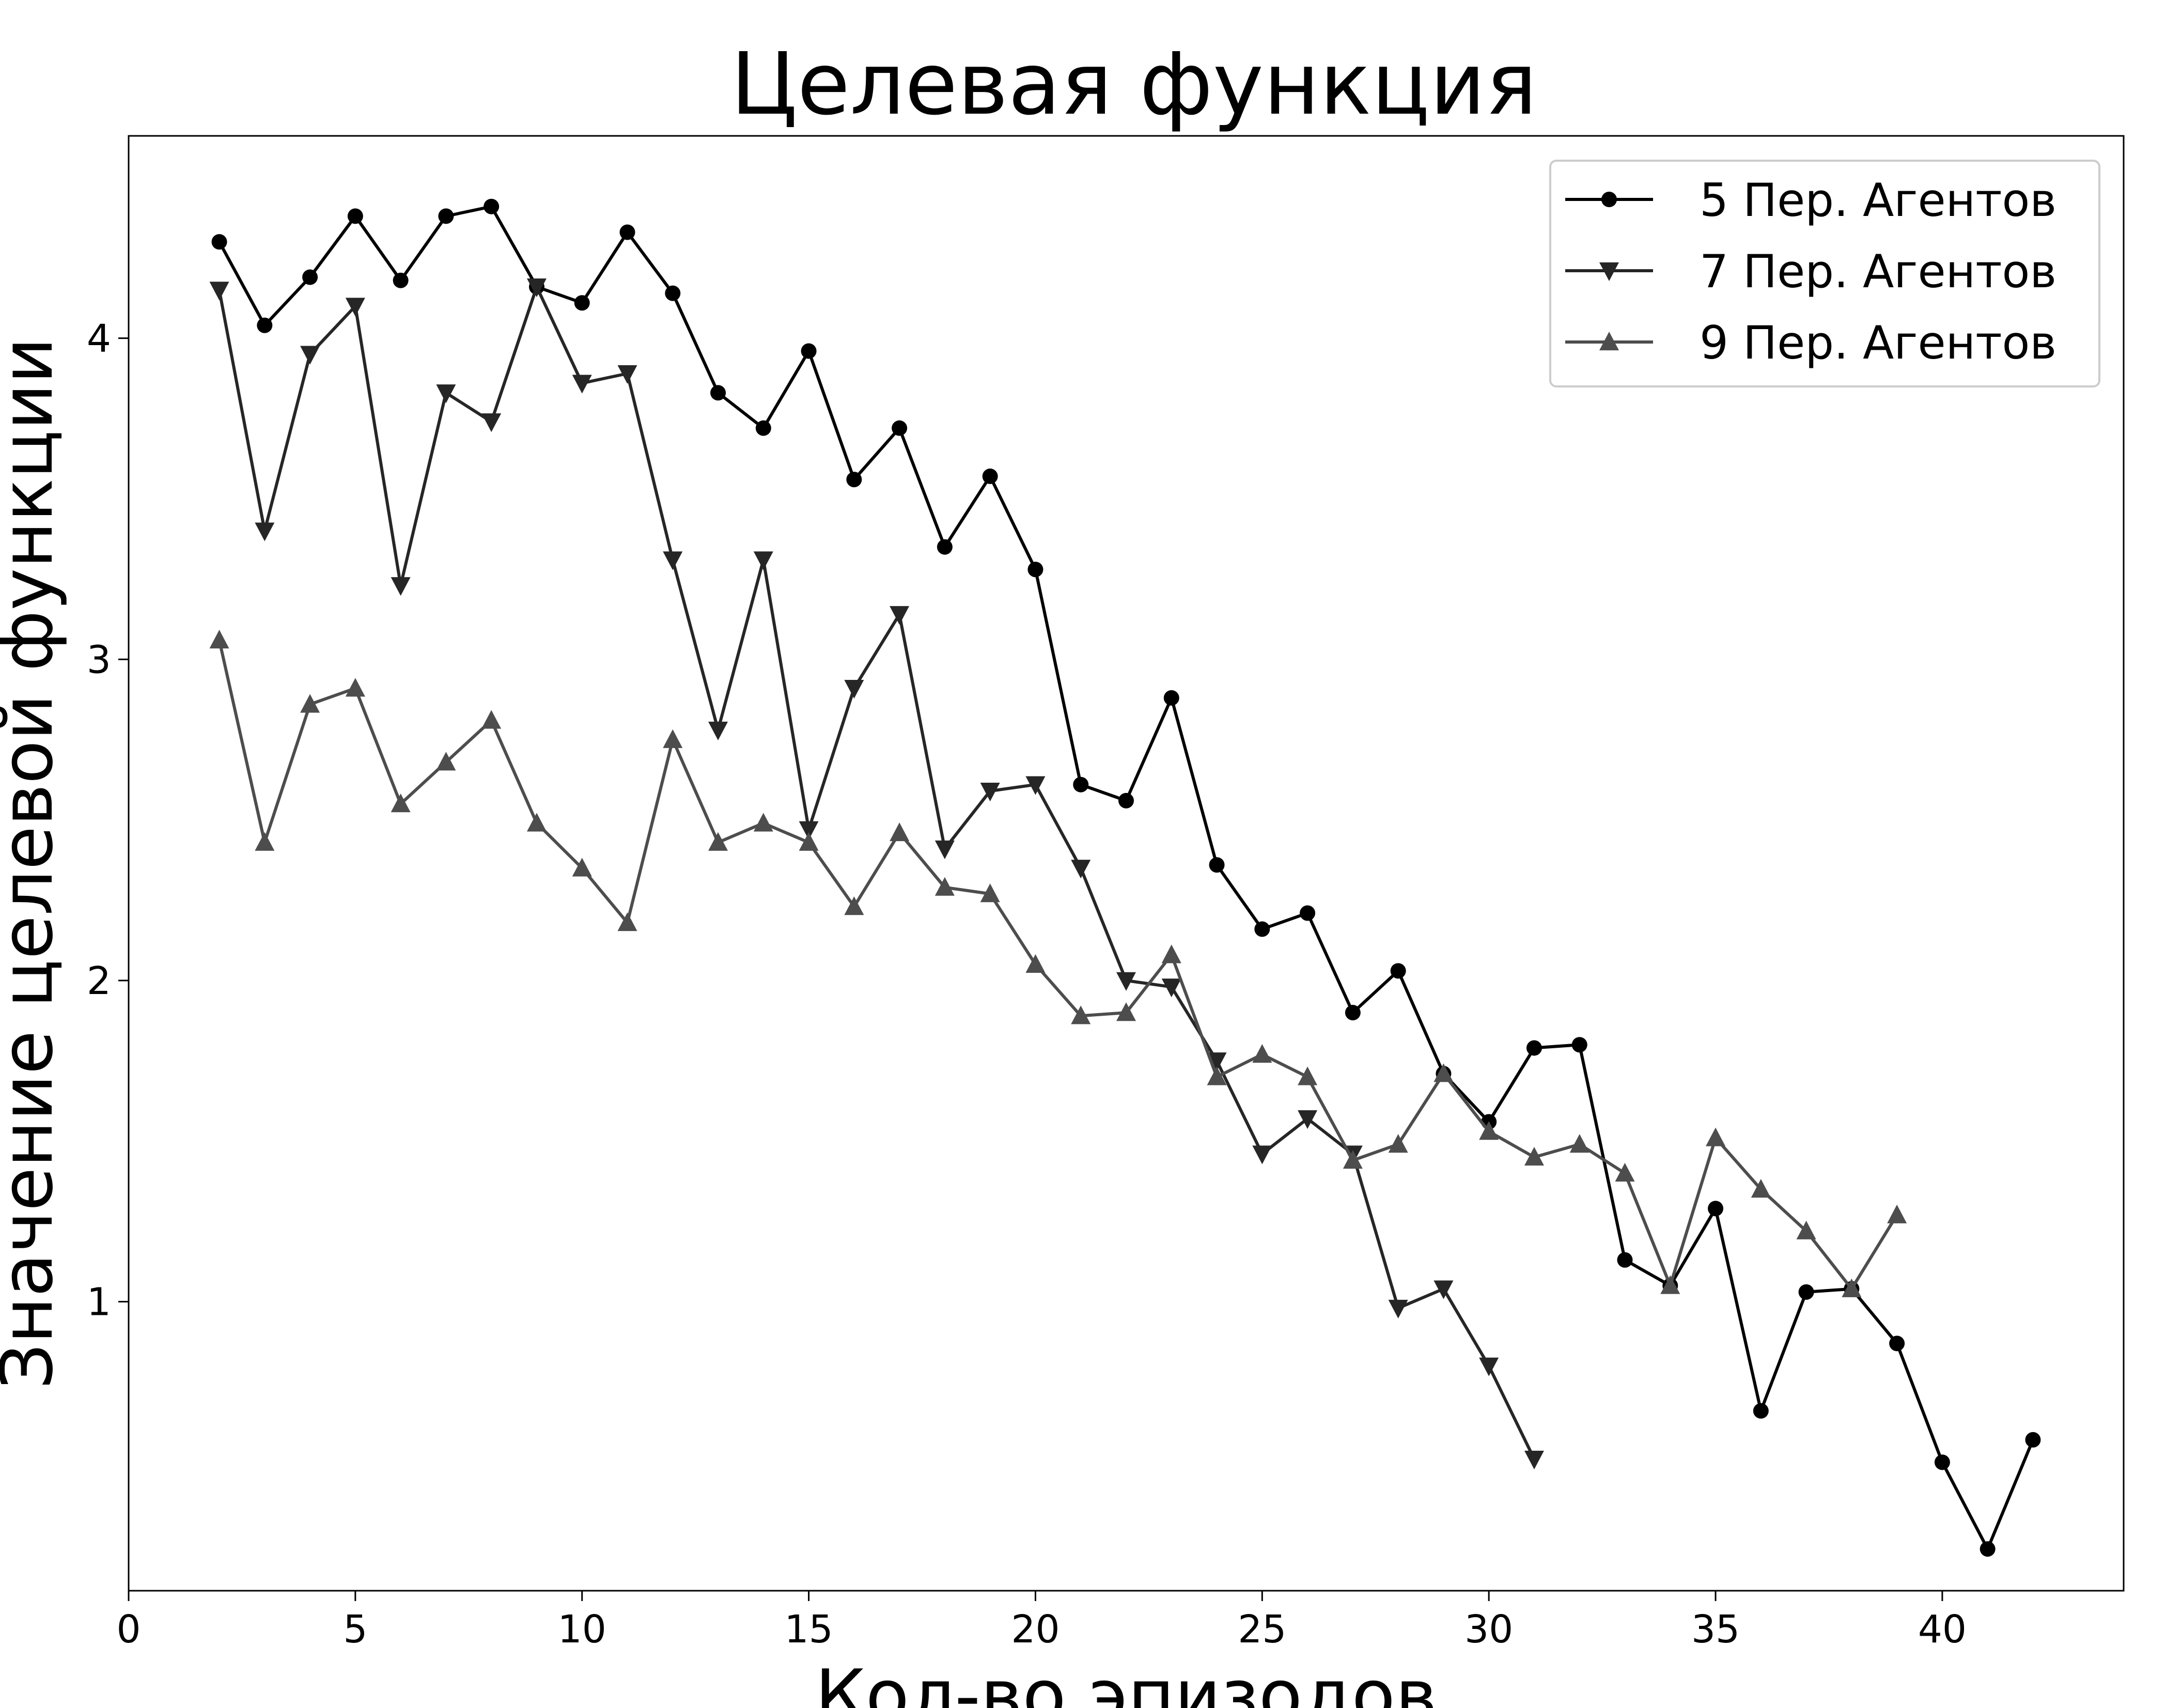  Describe the element at coordinates (1942, 1629) in the screenshot. I see `x-tick-label: 40` at that location.